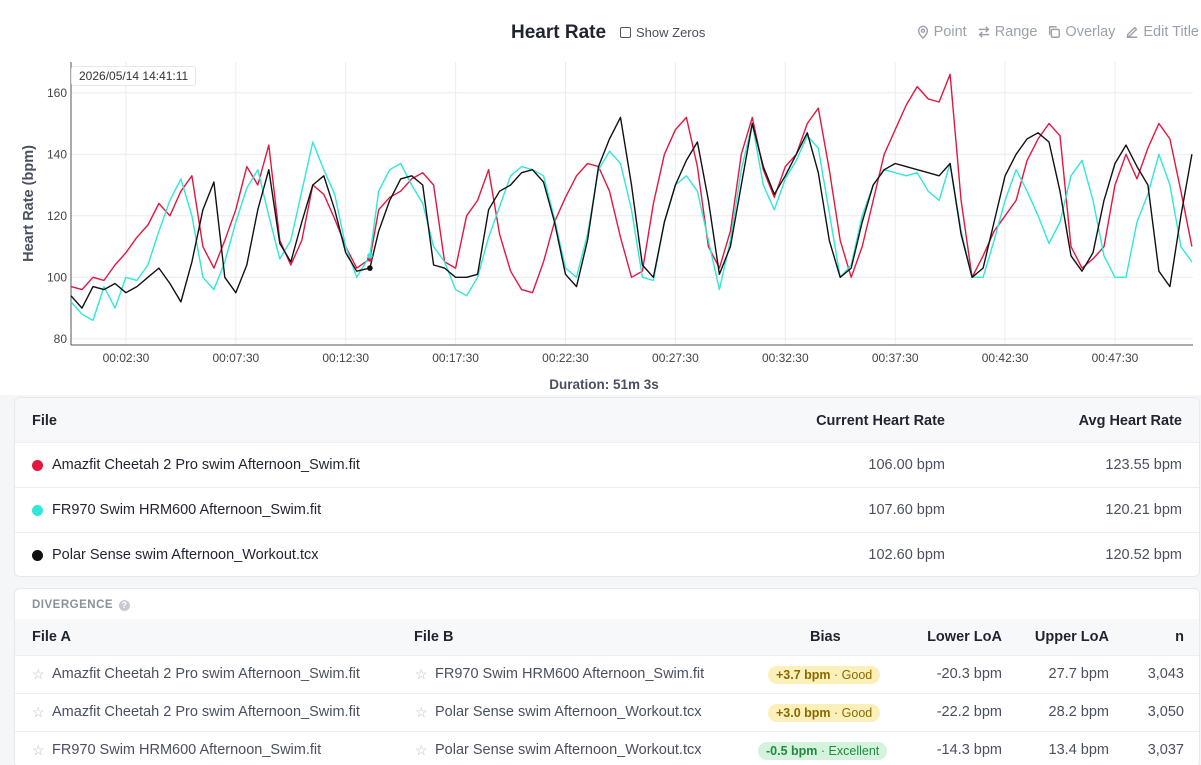 This screenshot has width=1201, height=765. What do you see at coordinates (906, 465) in the screenshot?
I see `current-hr-value: 106.00 bpm` at bounding box center [906, 465].